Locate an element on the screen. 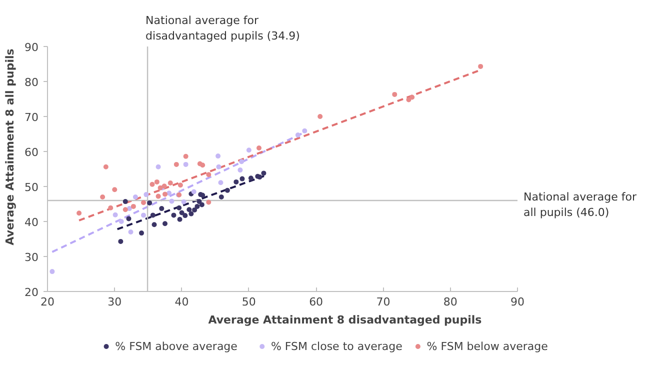 This screenshot has width=670, height=385. ref-line-label: National average for all pupils (46.0) is located at coordinates (580, 205).